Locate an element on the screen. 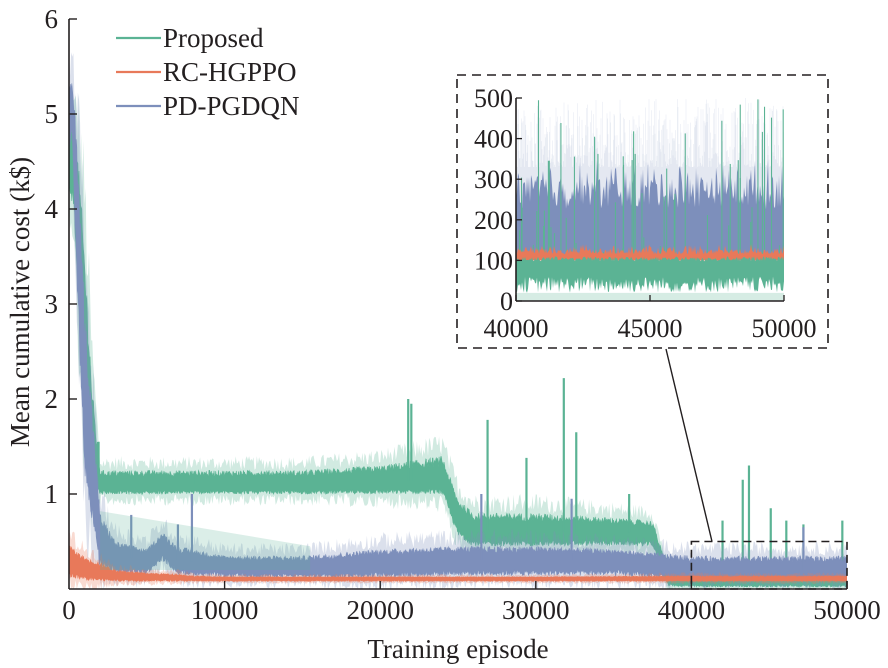 This screenshot has width=888, height=668. legend-item-proposed: Proposed is located at coordinates (190, 38).